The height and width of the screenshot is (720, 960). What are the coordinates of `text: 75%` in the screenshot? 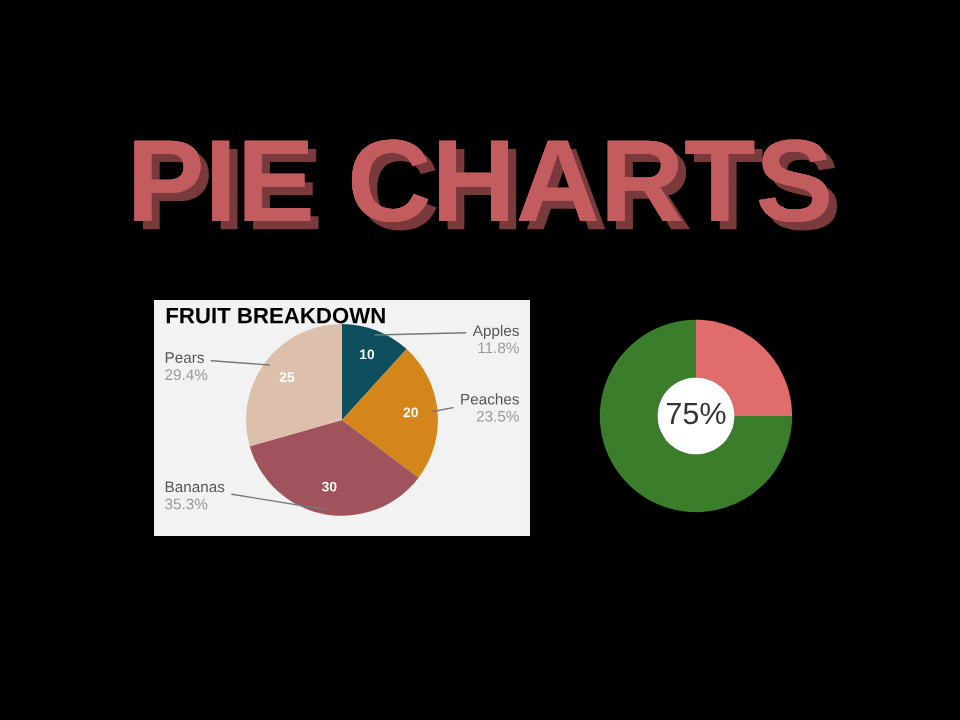 It's located at (696, 413).